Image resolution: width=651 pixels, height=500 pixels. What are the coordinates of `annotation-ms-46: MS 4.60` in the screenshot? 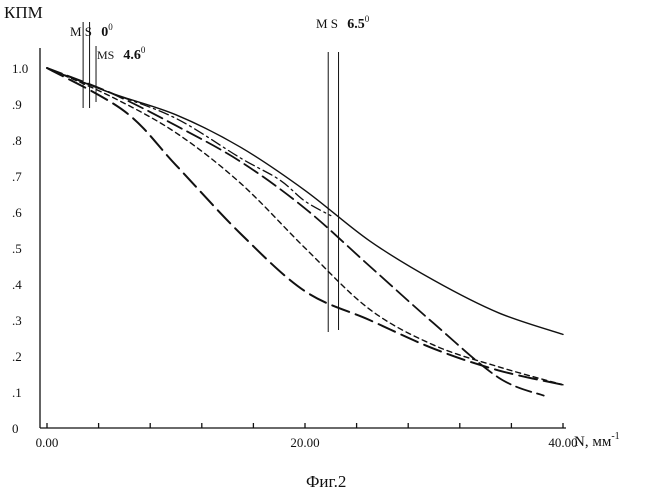 It's located at (121, 54).